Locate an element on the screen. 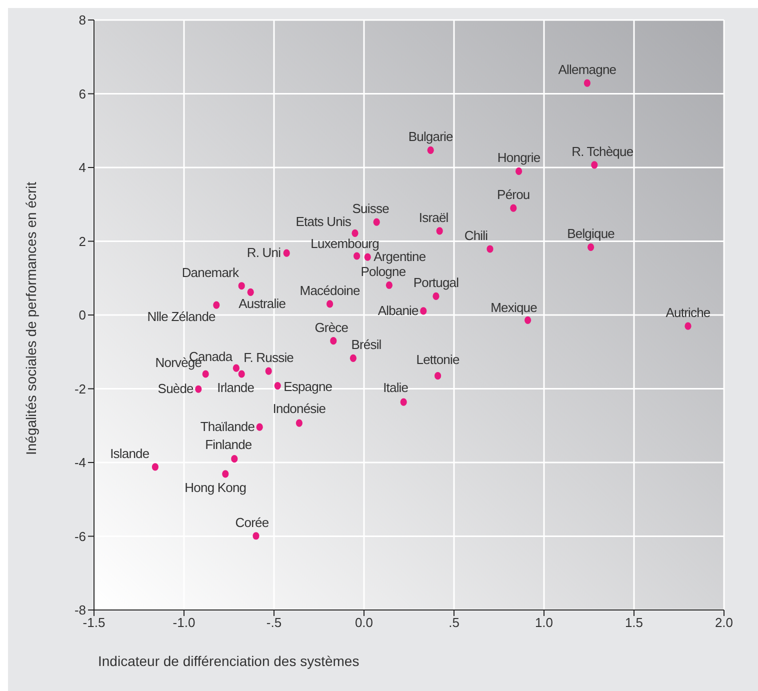 The width and height of the screenshot is (758, 691). annotation: Australie is located at coordinates (262, 304).